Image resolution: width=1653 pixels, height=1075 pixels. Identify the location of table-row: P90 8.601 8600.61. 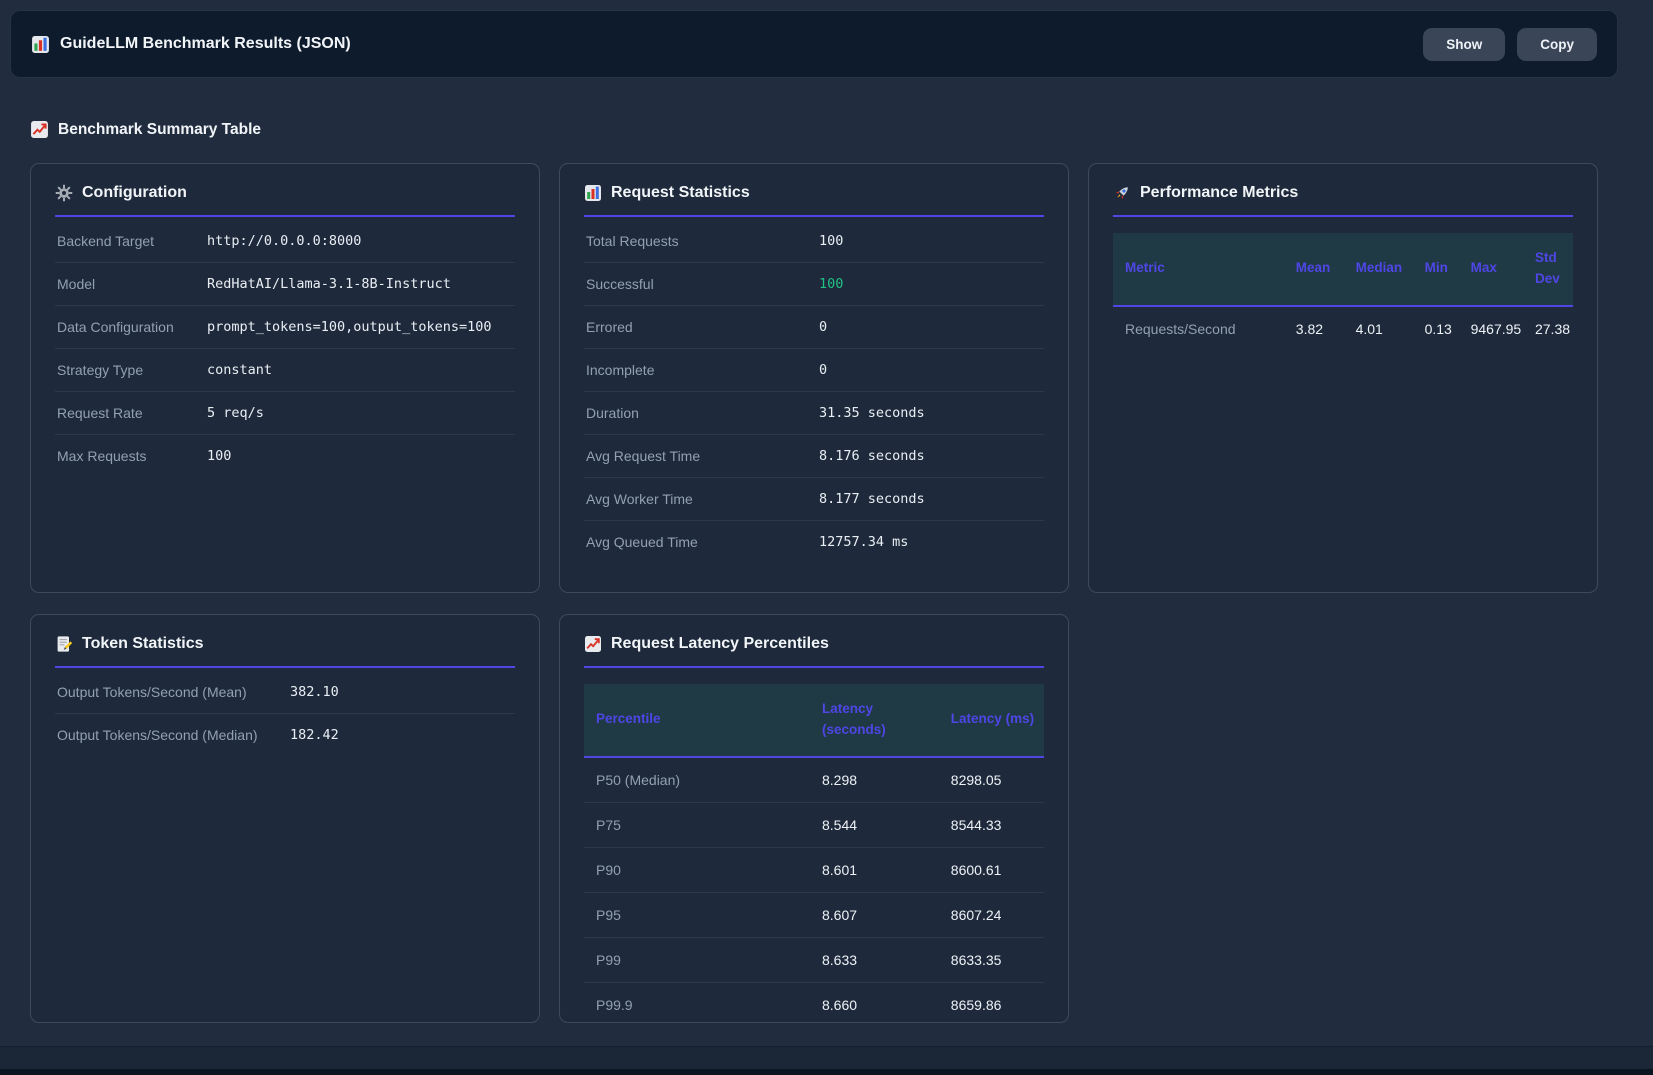
(814, 870).